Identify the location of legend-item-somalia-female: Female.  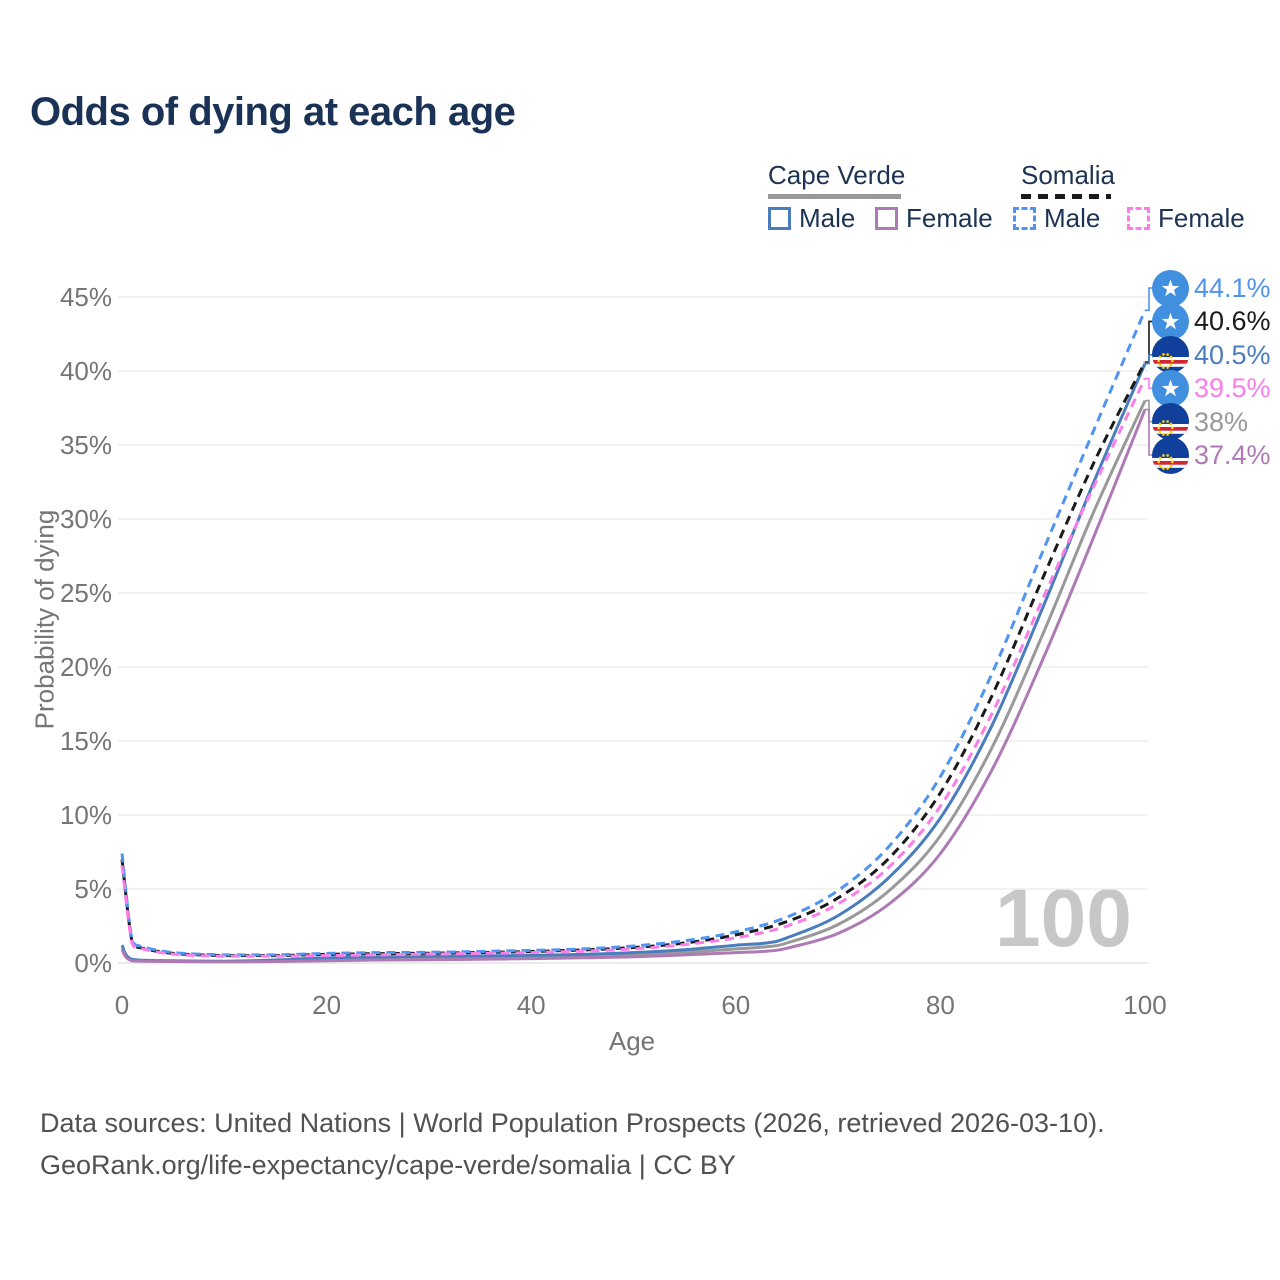
(1186, 218).